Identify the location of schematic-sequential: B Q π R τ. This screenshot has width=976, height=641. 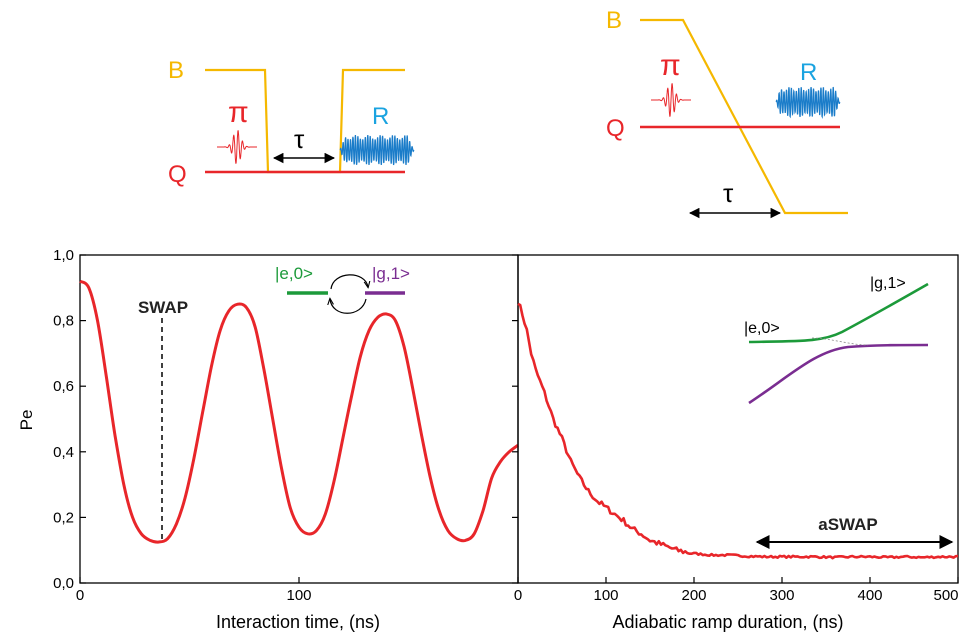
(291, 122).